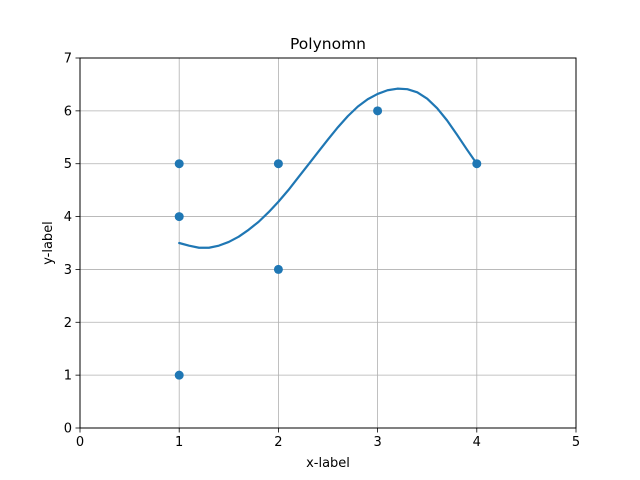 The height and width of the screenshot is (480, 640). I want to click on x-tick-label: 3, so click(377, 442).